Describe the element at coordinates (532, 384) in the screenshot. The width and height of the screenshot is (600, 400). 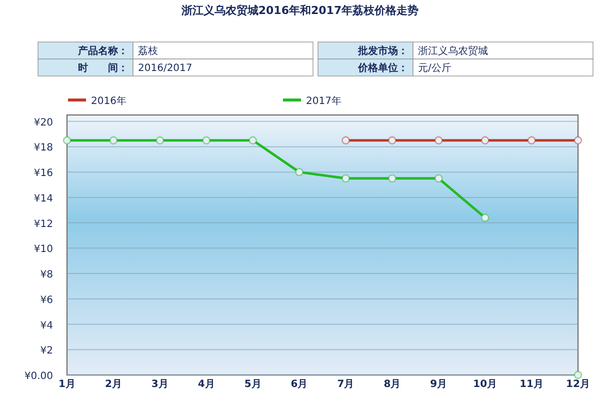
I see `x-tick-label: 11月` at that location.